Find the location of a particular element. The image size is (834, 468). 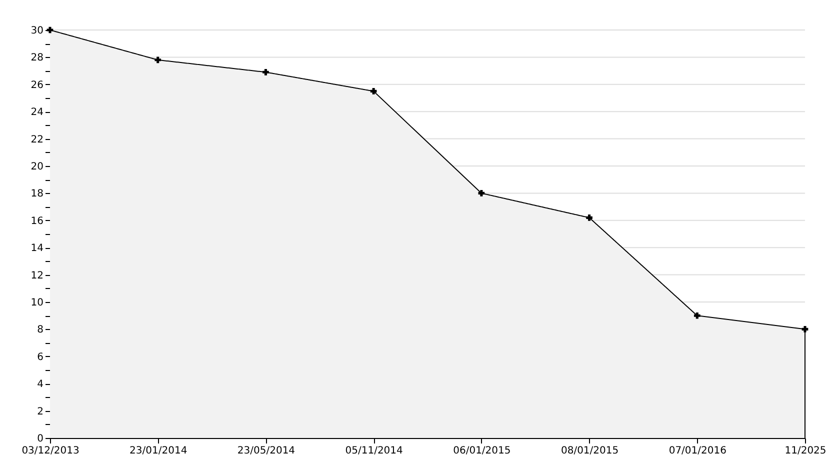

x-tick-label: 05/11/2014 is located at coordinates (374, 451).